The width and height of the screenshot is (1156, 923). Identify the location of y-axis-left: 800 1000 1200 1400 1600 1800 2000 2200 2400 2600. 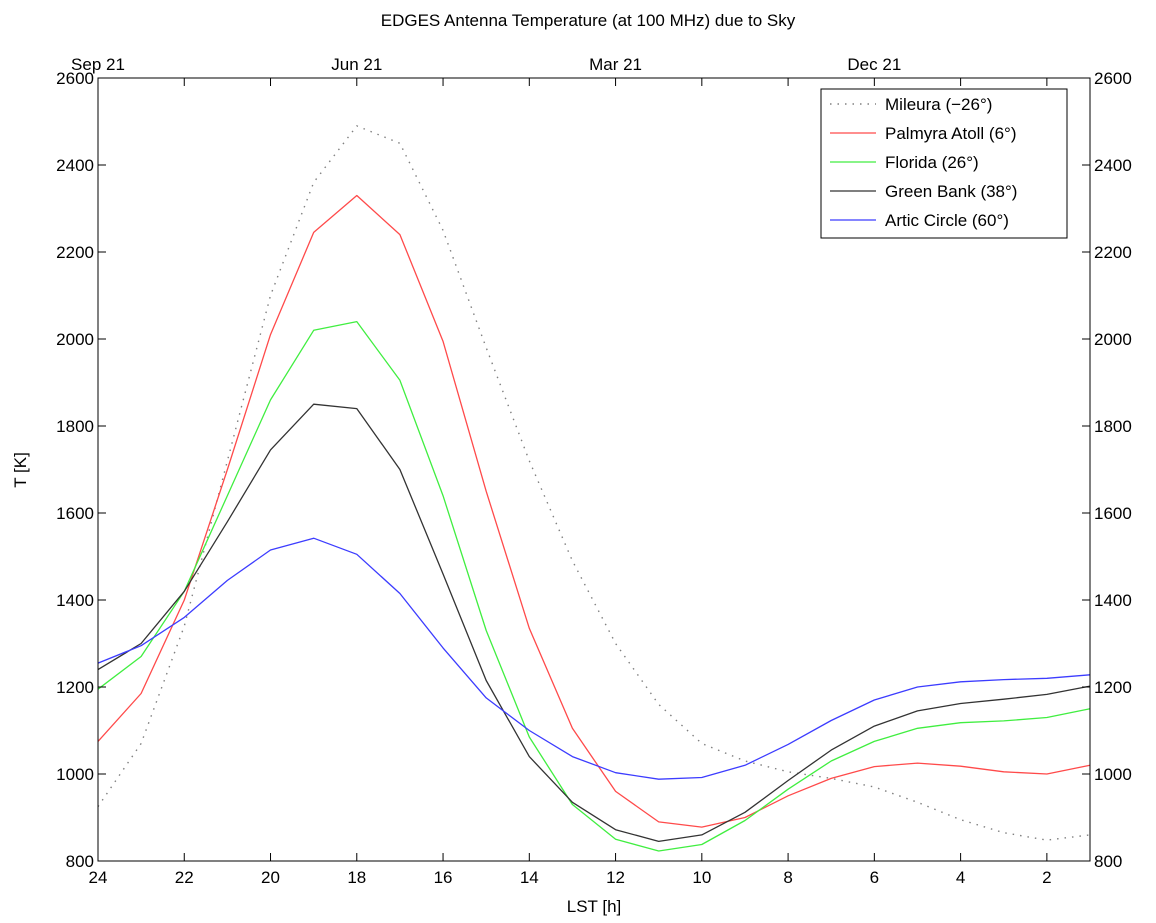
(81, 470).